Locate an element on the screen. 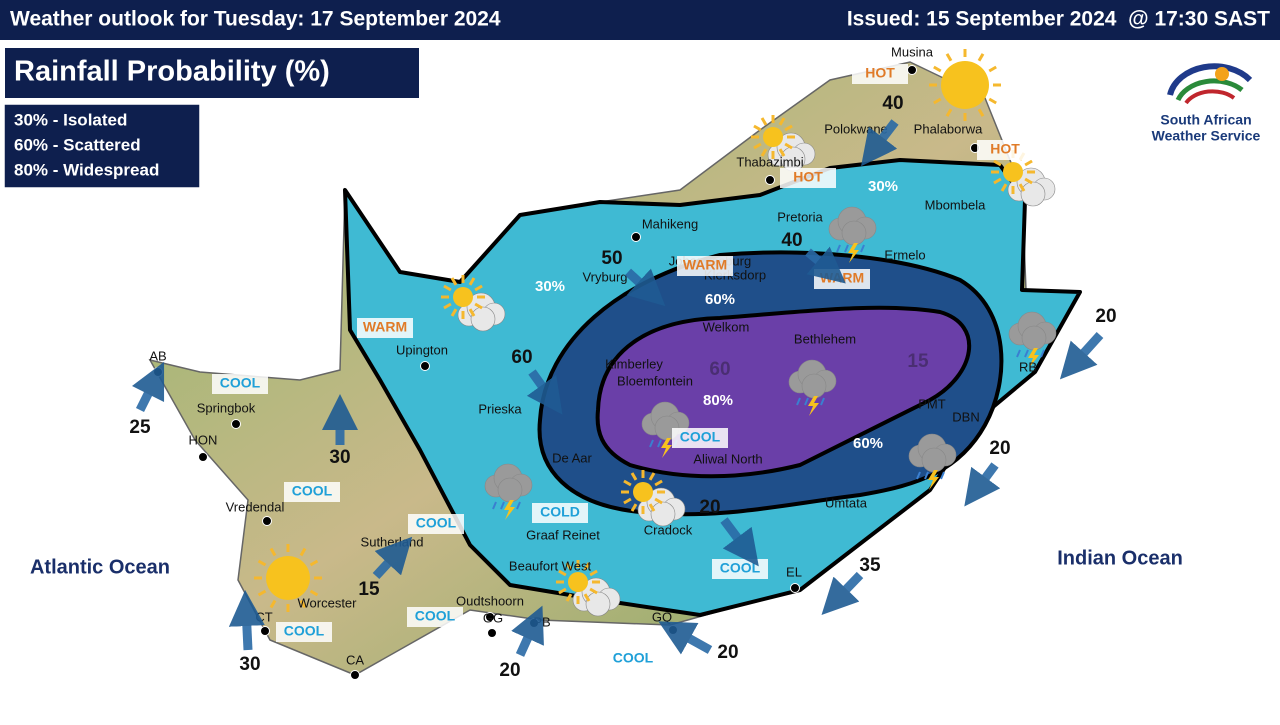 The height and width of the screenshot is (725, 1280). wind-speed: 40 is located at coordinates (791, 240).